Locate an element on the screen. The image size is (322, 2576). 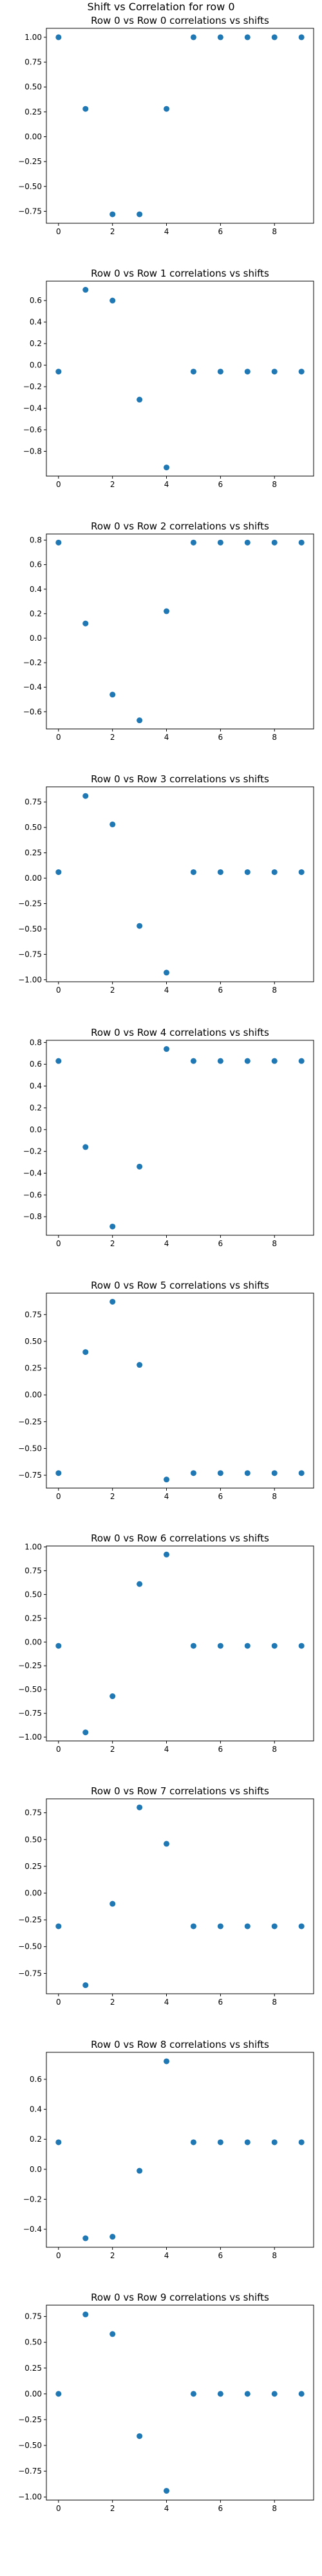
y-tick-label: −0.8 is located at coordinates (32, 450).